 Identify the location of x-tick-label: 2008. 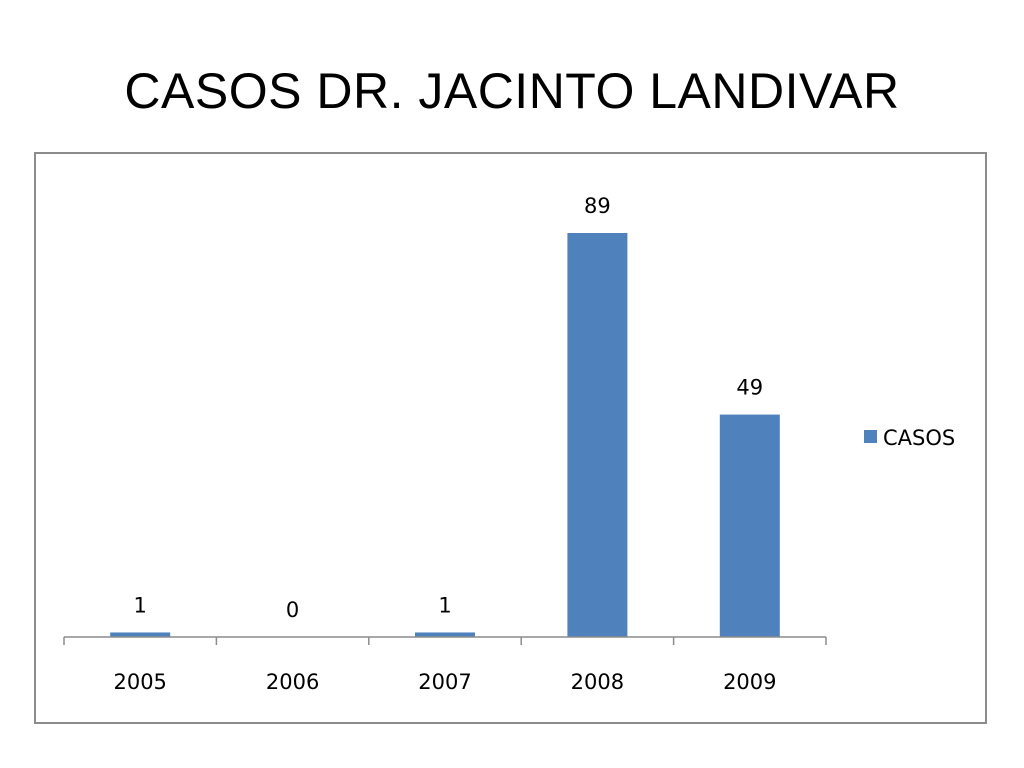
(597, 682).